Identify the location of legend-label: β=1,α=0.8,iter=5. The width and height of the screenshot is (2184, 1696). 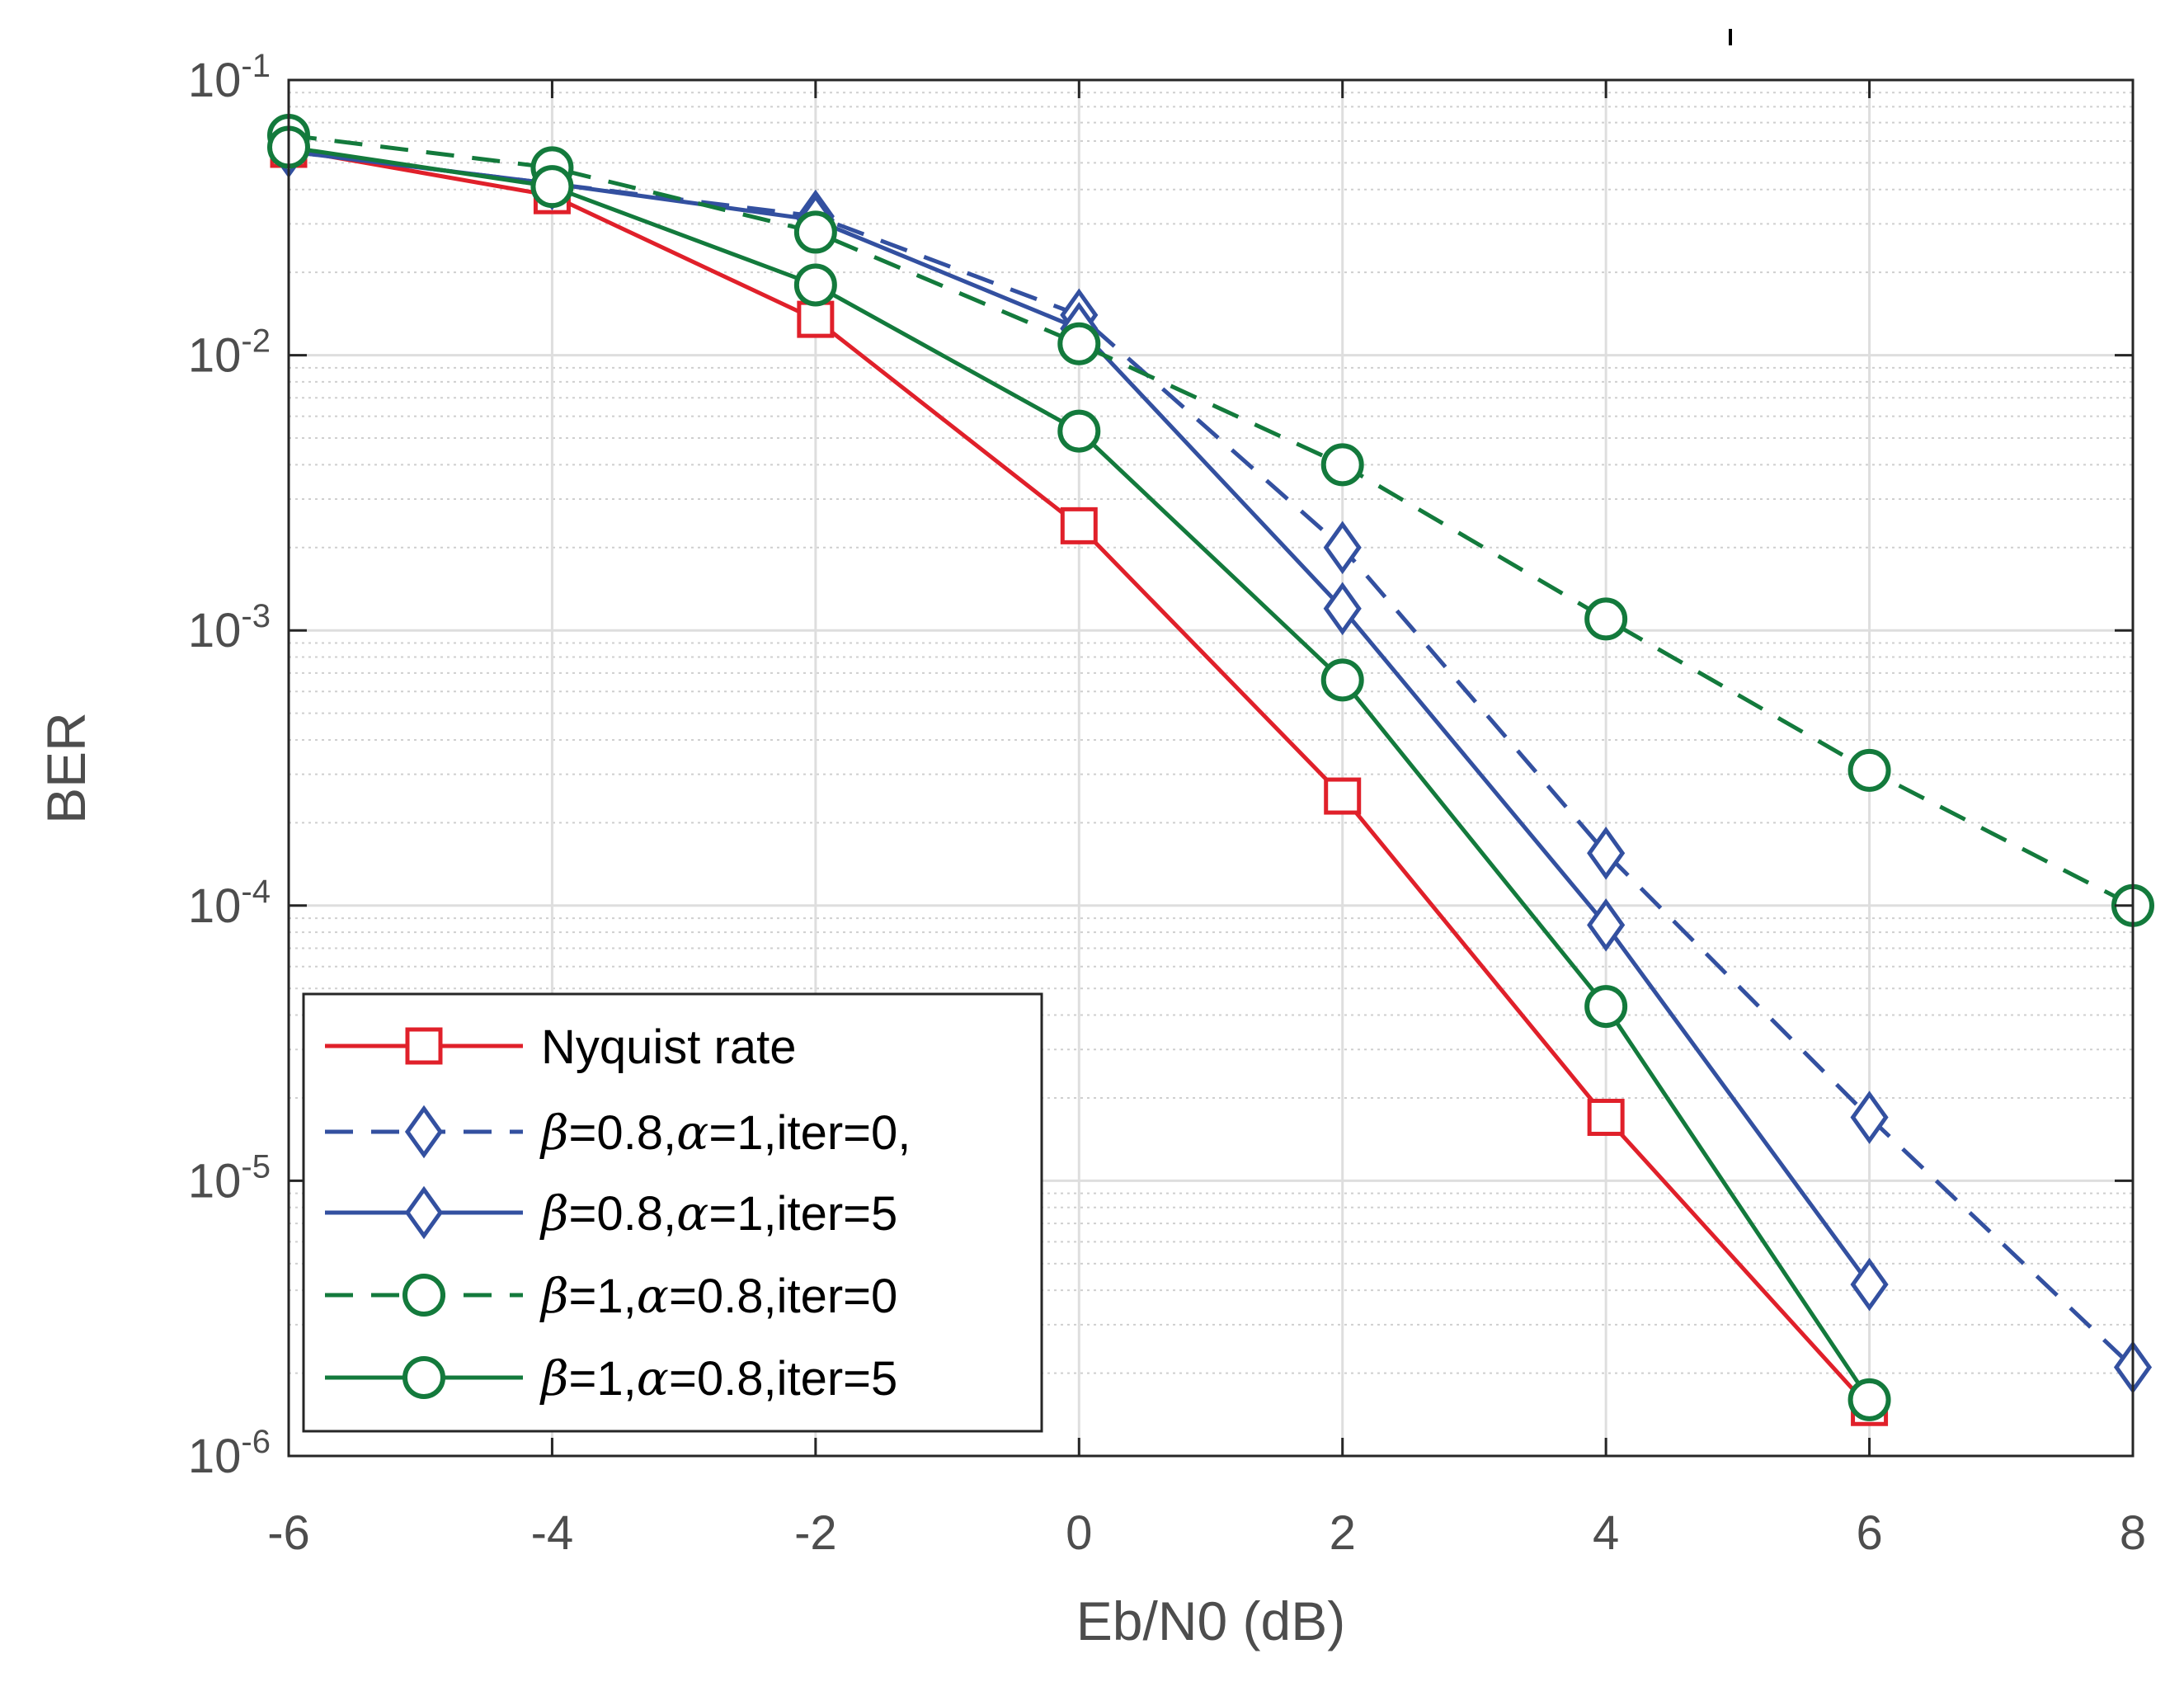
(718, 1378).